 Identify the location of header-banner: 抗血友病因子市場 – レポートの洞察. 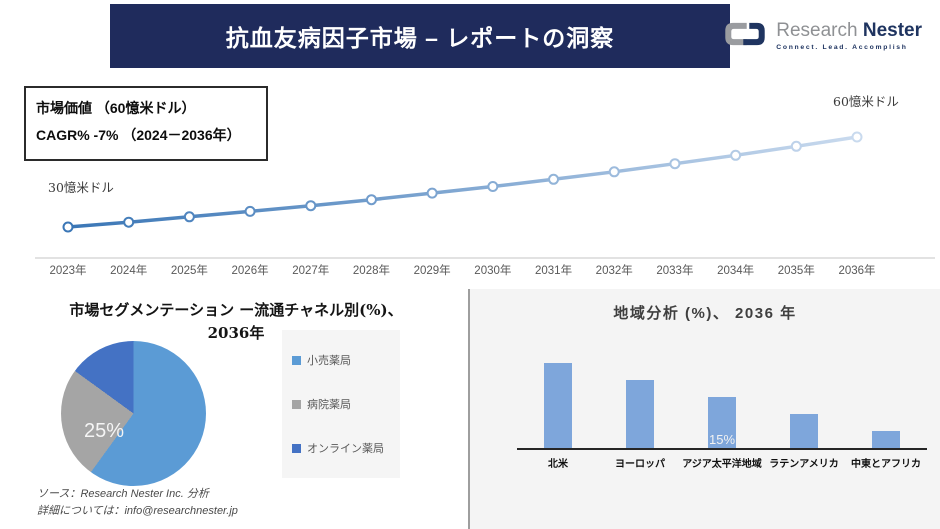
(420, 36).